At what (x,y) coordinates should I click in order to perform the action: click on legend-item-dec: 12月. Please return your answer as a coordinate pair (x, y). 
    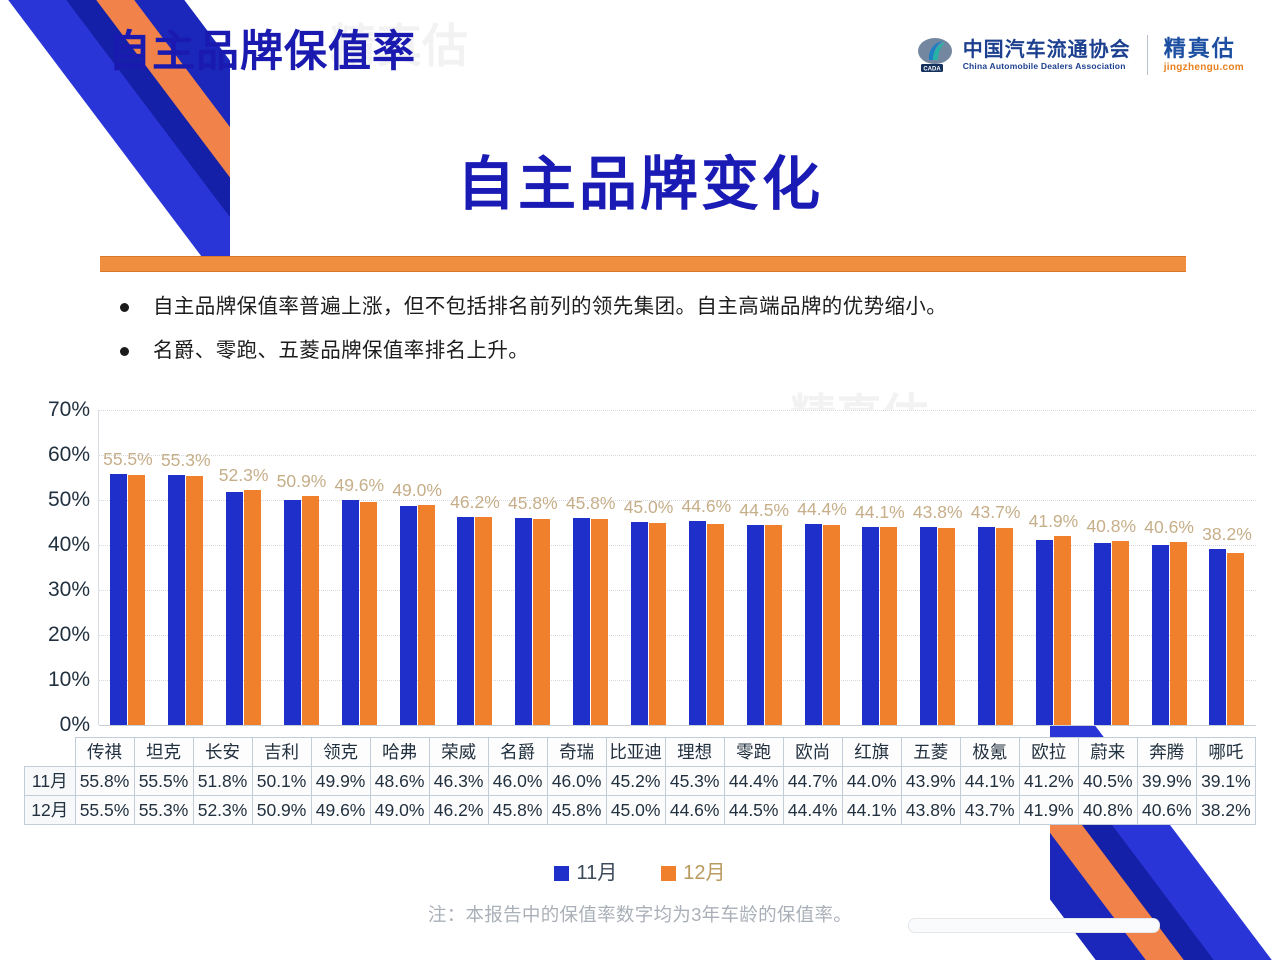
    Looking at the image, I should click on (693, 873).